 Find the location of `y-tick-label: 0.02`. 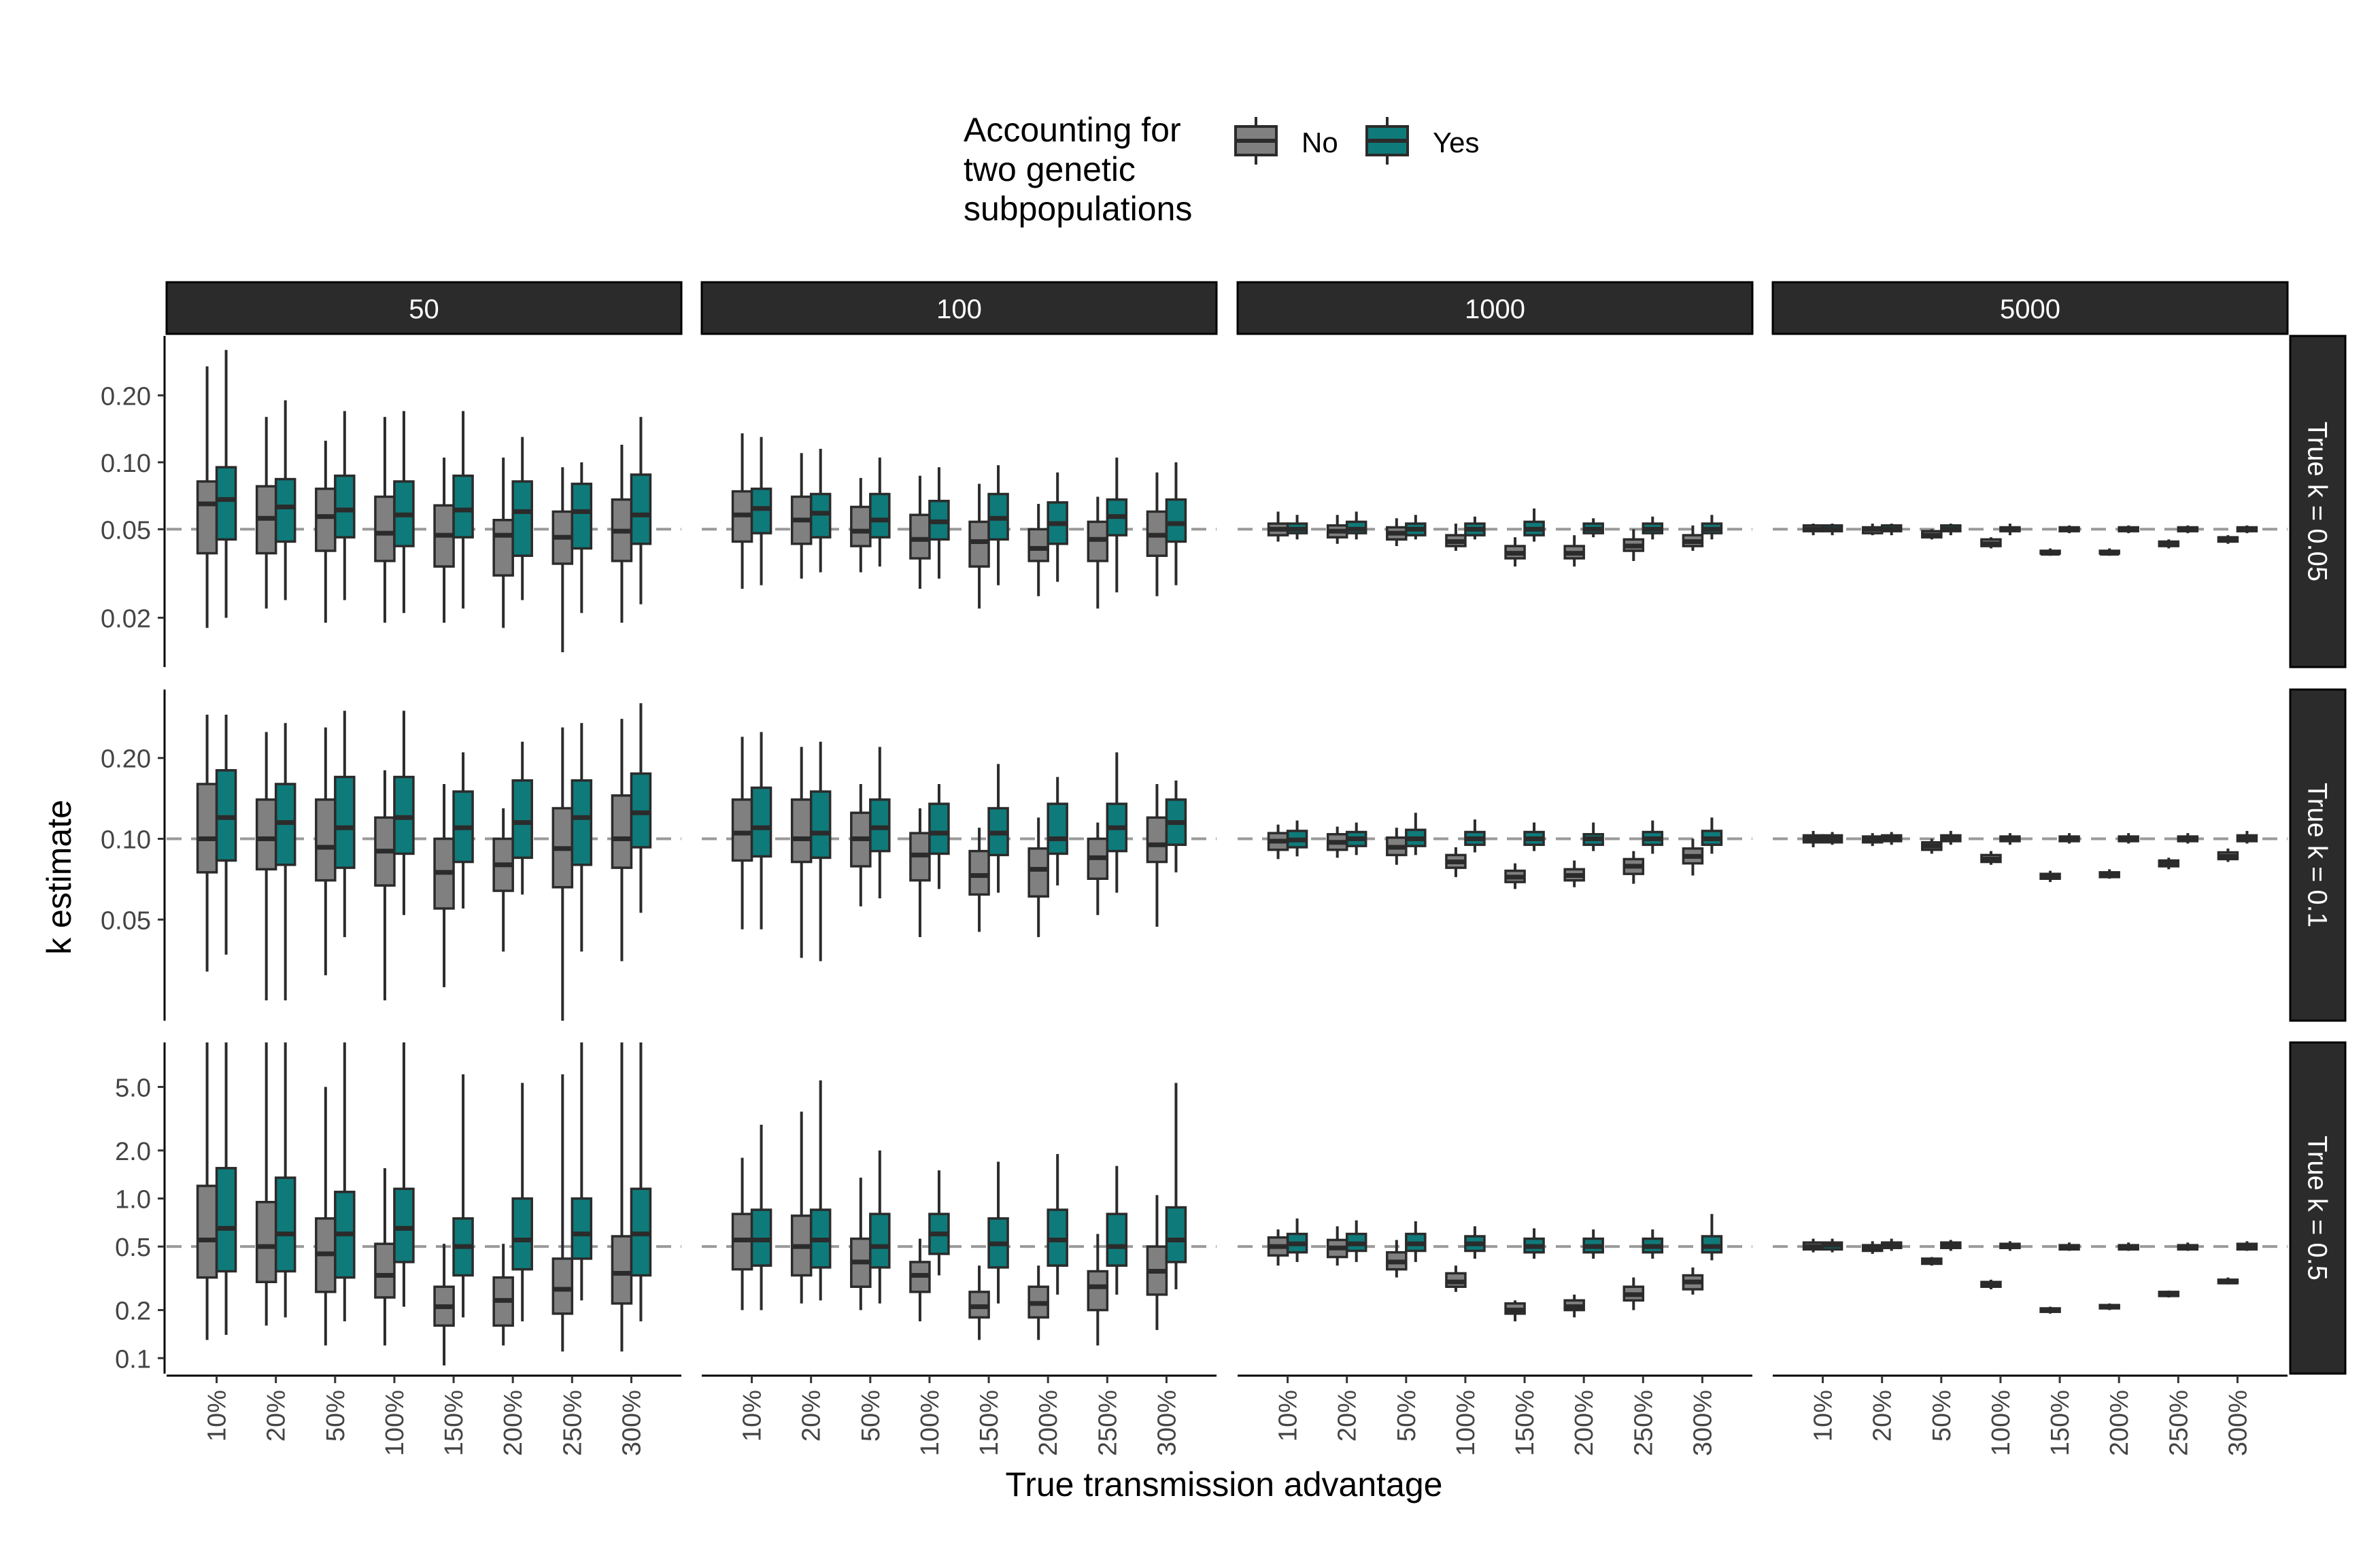

y-tick-label: 0.02 is located at coordinates (126, 619).